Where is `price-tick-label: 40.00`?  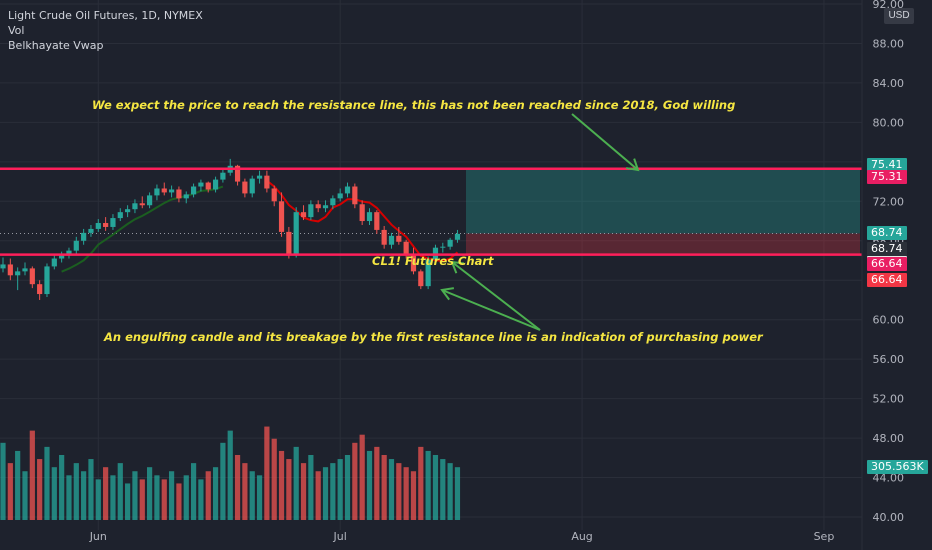
price-tick-label: 40.00 is located at coordinates (889, 517).